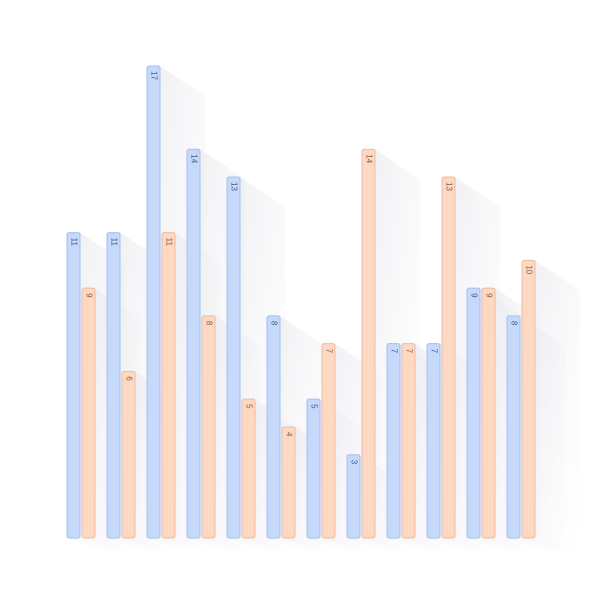 The width and height of the screenshot is (610, 601). Describe the element at coordinates (353, 462) in the screenshot. I see `data-label: 3` at that location.